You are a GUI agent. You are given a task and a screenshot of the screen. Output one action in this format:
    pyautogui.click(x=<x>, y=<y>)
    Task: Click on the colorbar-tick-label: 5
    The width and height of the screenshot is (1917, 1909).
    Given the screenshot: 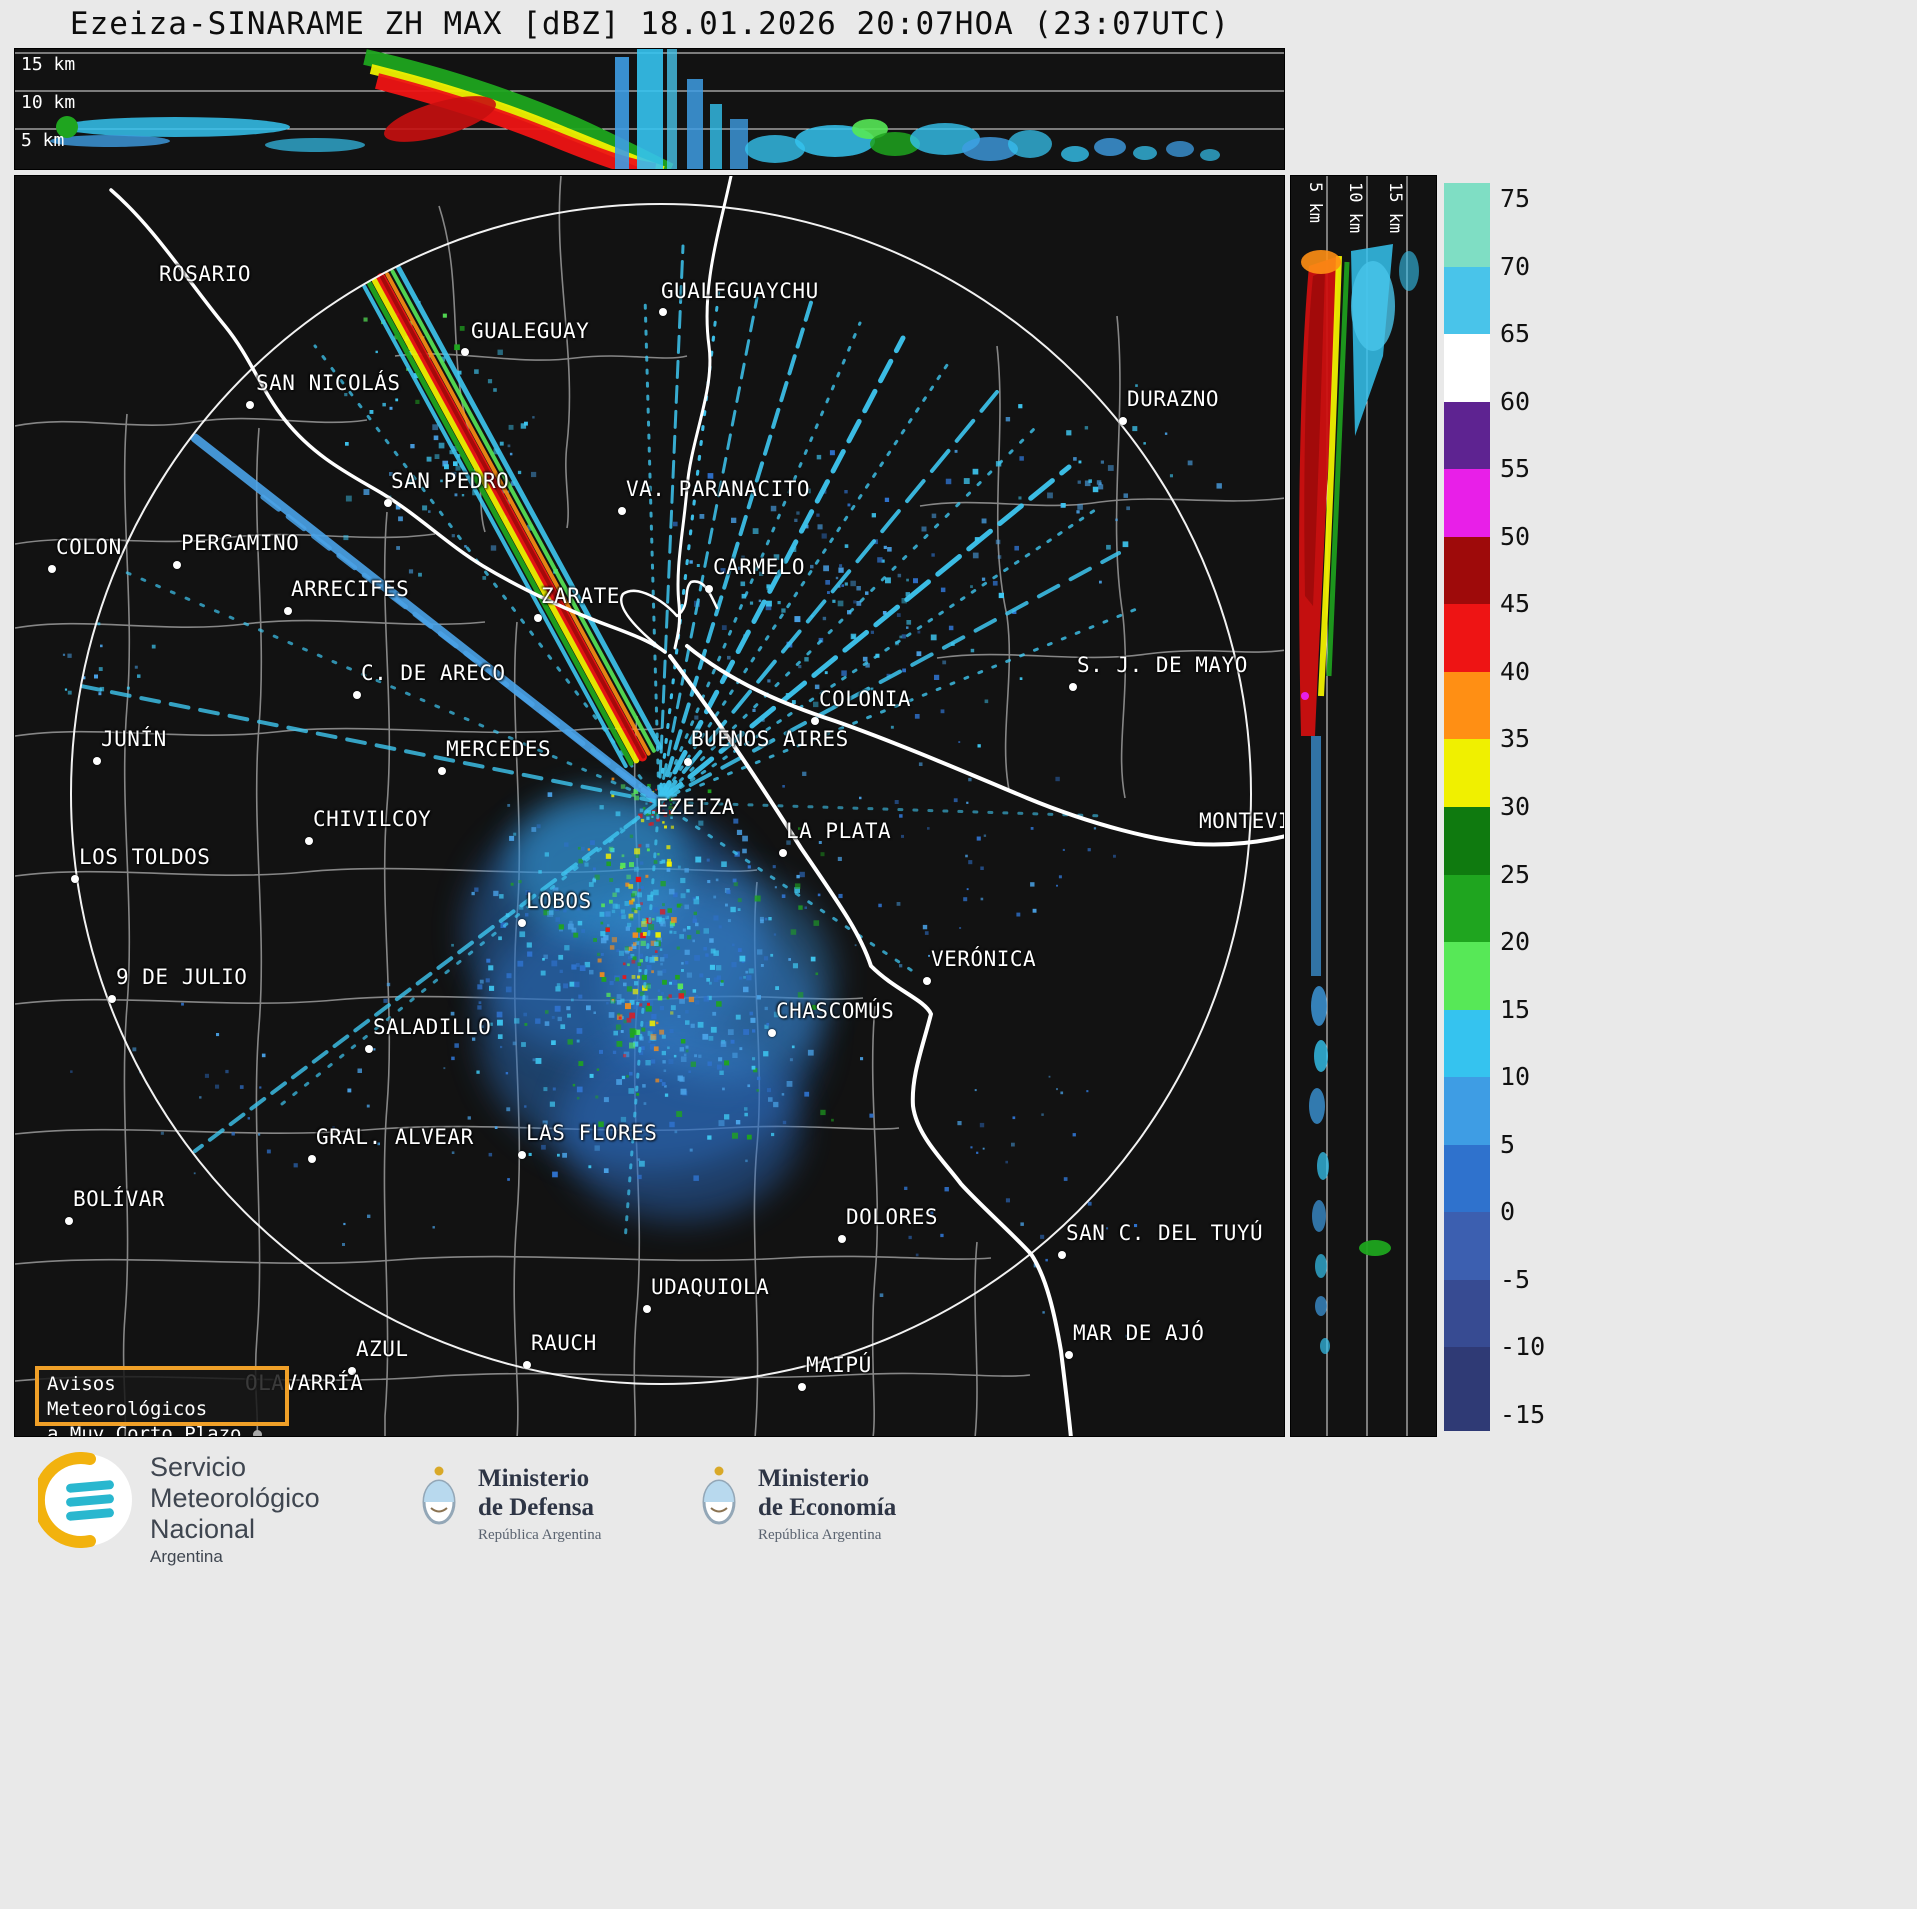 What is the action you would take?
    pyautogui.click(x=1508, y=1144)
    